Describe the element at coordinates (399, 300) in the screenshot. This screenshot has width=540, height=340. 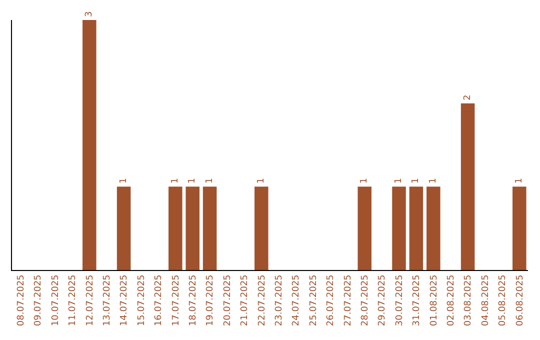
I see `x-tick-label: 30.07.2025` at that location.